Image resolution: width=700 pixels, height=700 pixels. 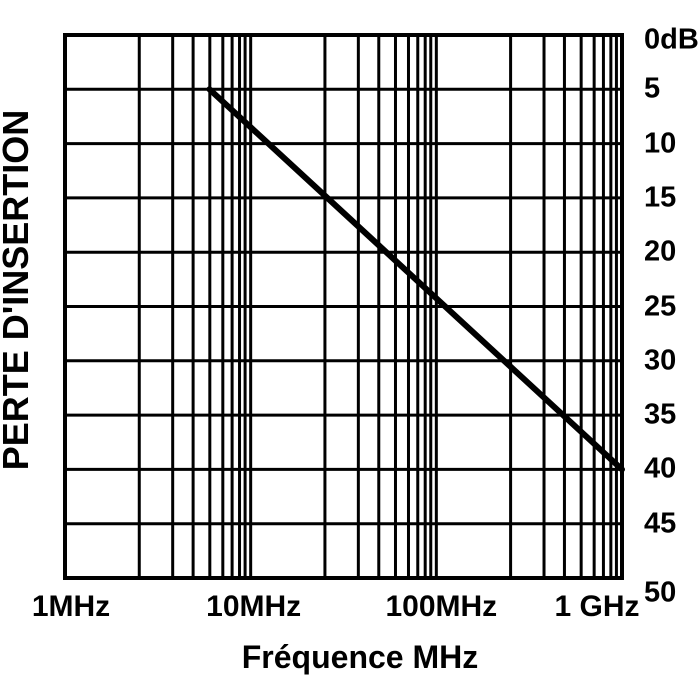 What do you see at coordinates (18, 290) in the screenshot?
I see `y-axis-title: PERTE D'INSERTION` at bounding box center [18, 290].